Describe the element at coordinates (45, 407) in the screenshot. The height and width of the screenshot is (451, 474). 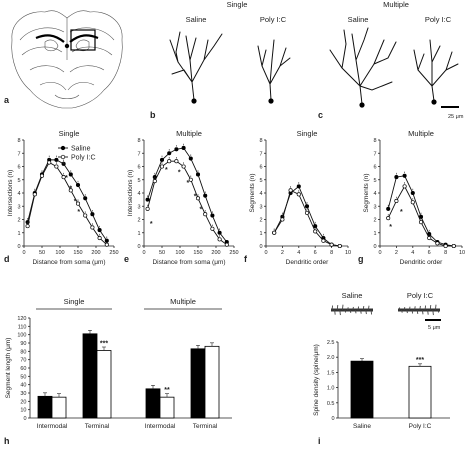
I see `bar-saline` at that location.